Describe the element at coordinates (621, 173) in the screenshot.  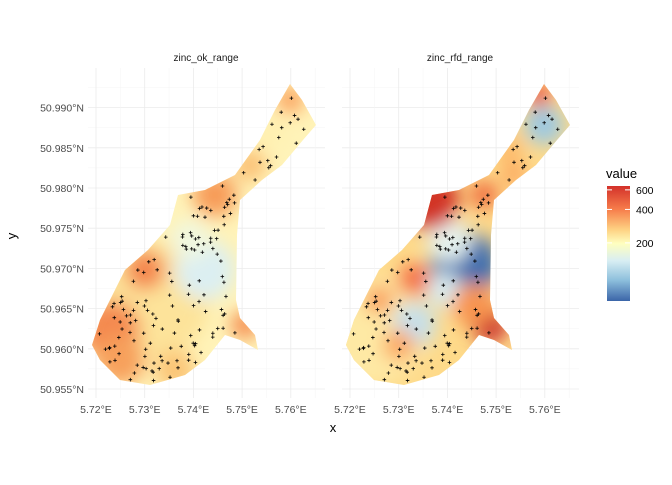
I see `legend-title: value` at that location.